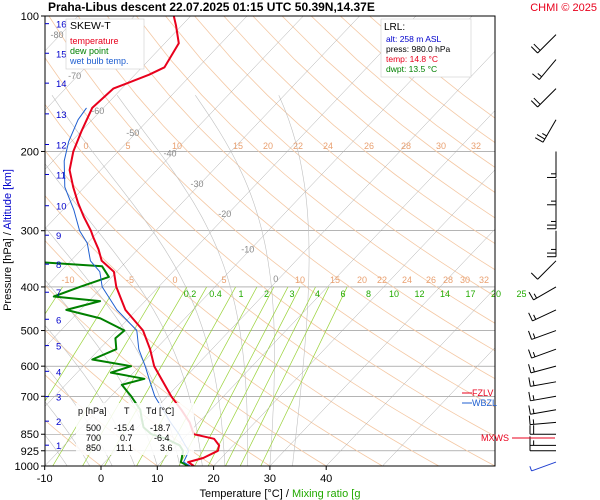  I want to click on mixing-ratio-label: 0.4, so click(215, 294).